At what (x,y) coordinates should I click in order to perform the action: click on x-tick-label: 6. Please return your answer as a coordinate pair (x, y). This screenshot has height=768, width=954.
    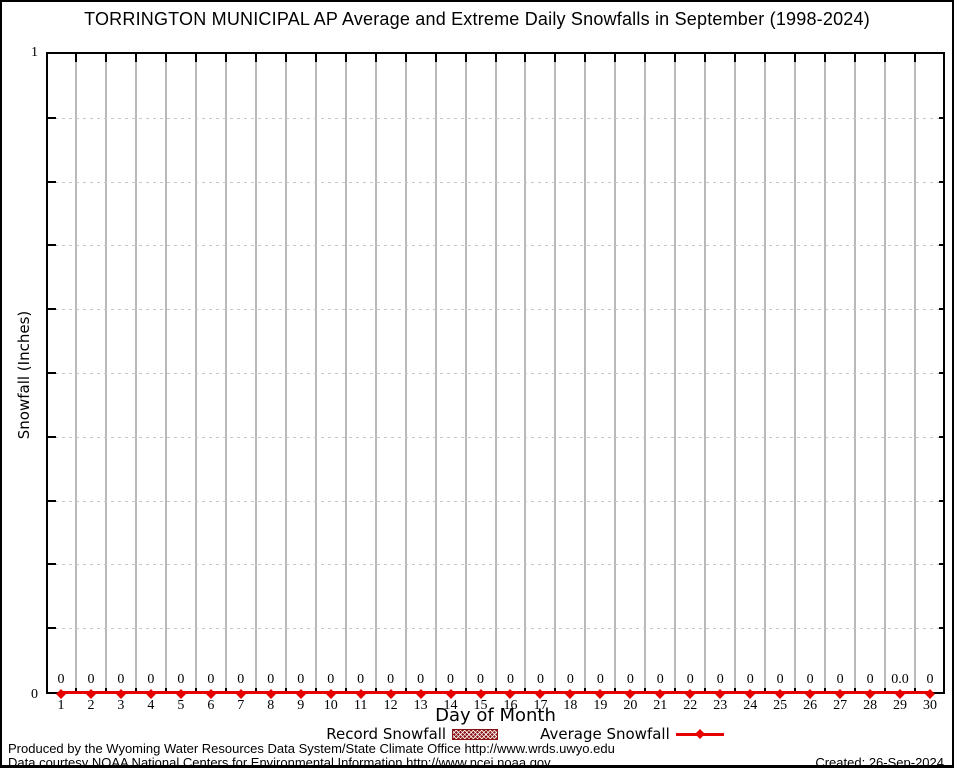
    Looking at the image, I should click on (211, 705).